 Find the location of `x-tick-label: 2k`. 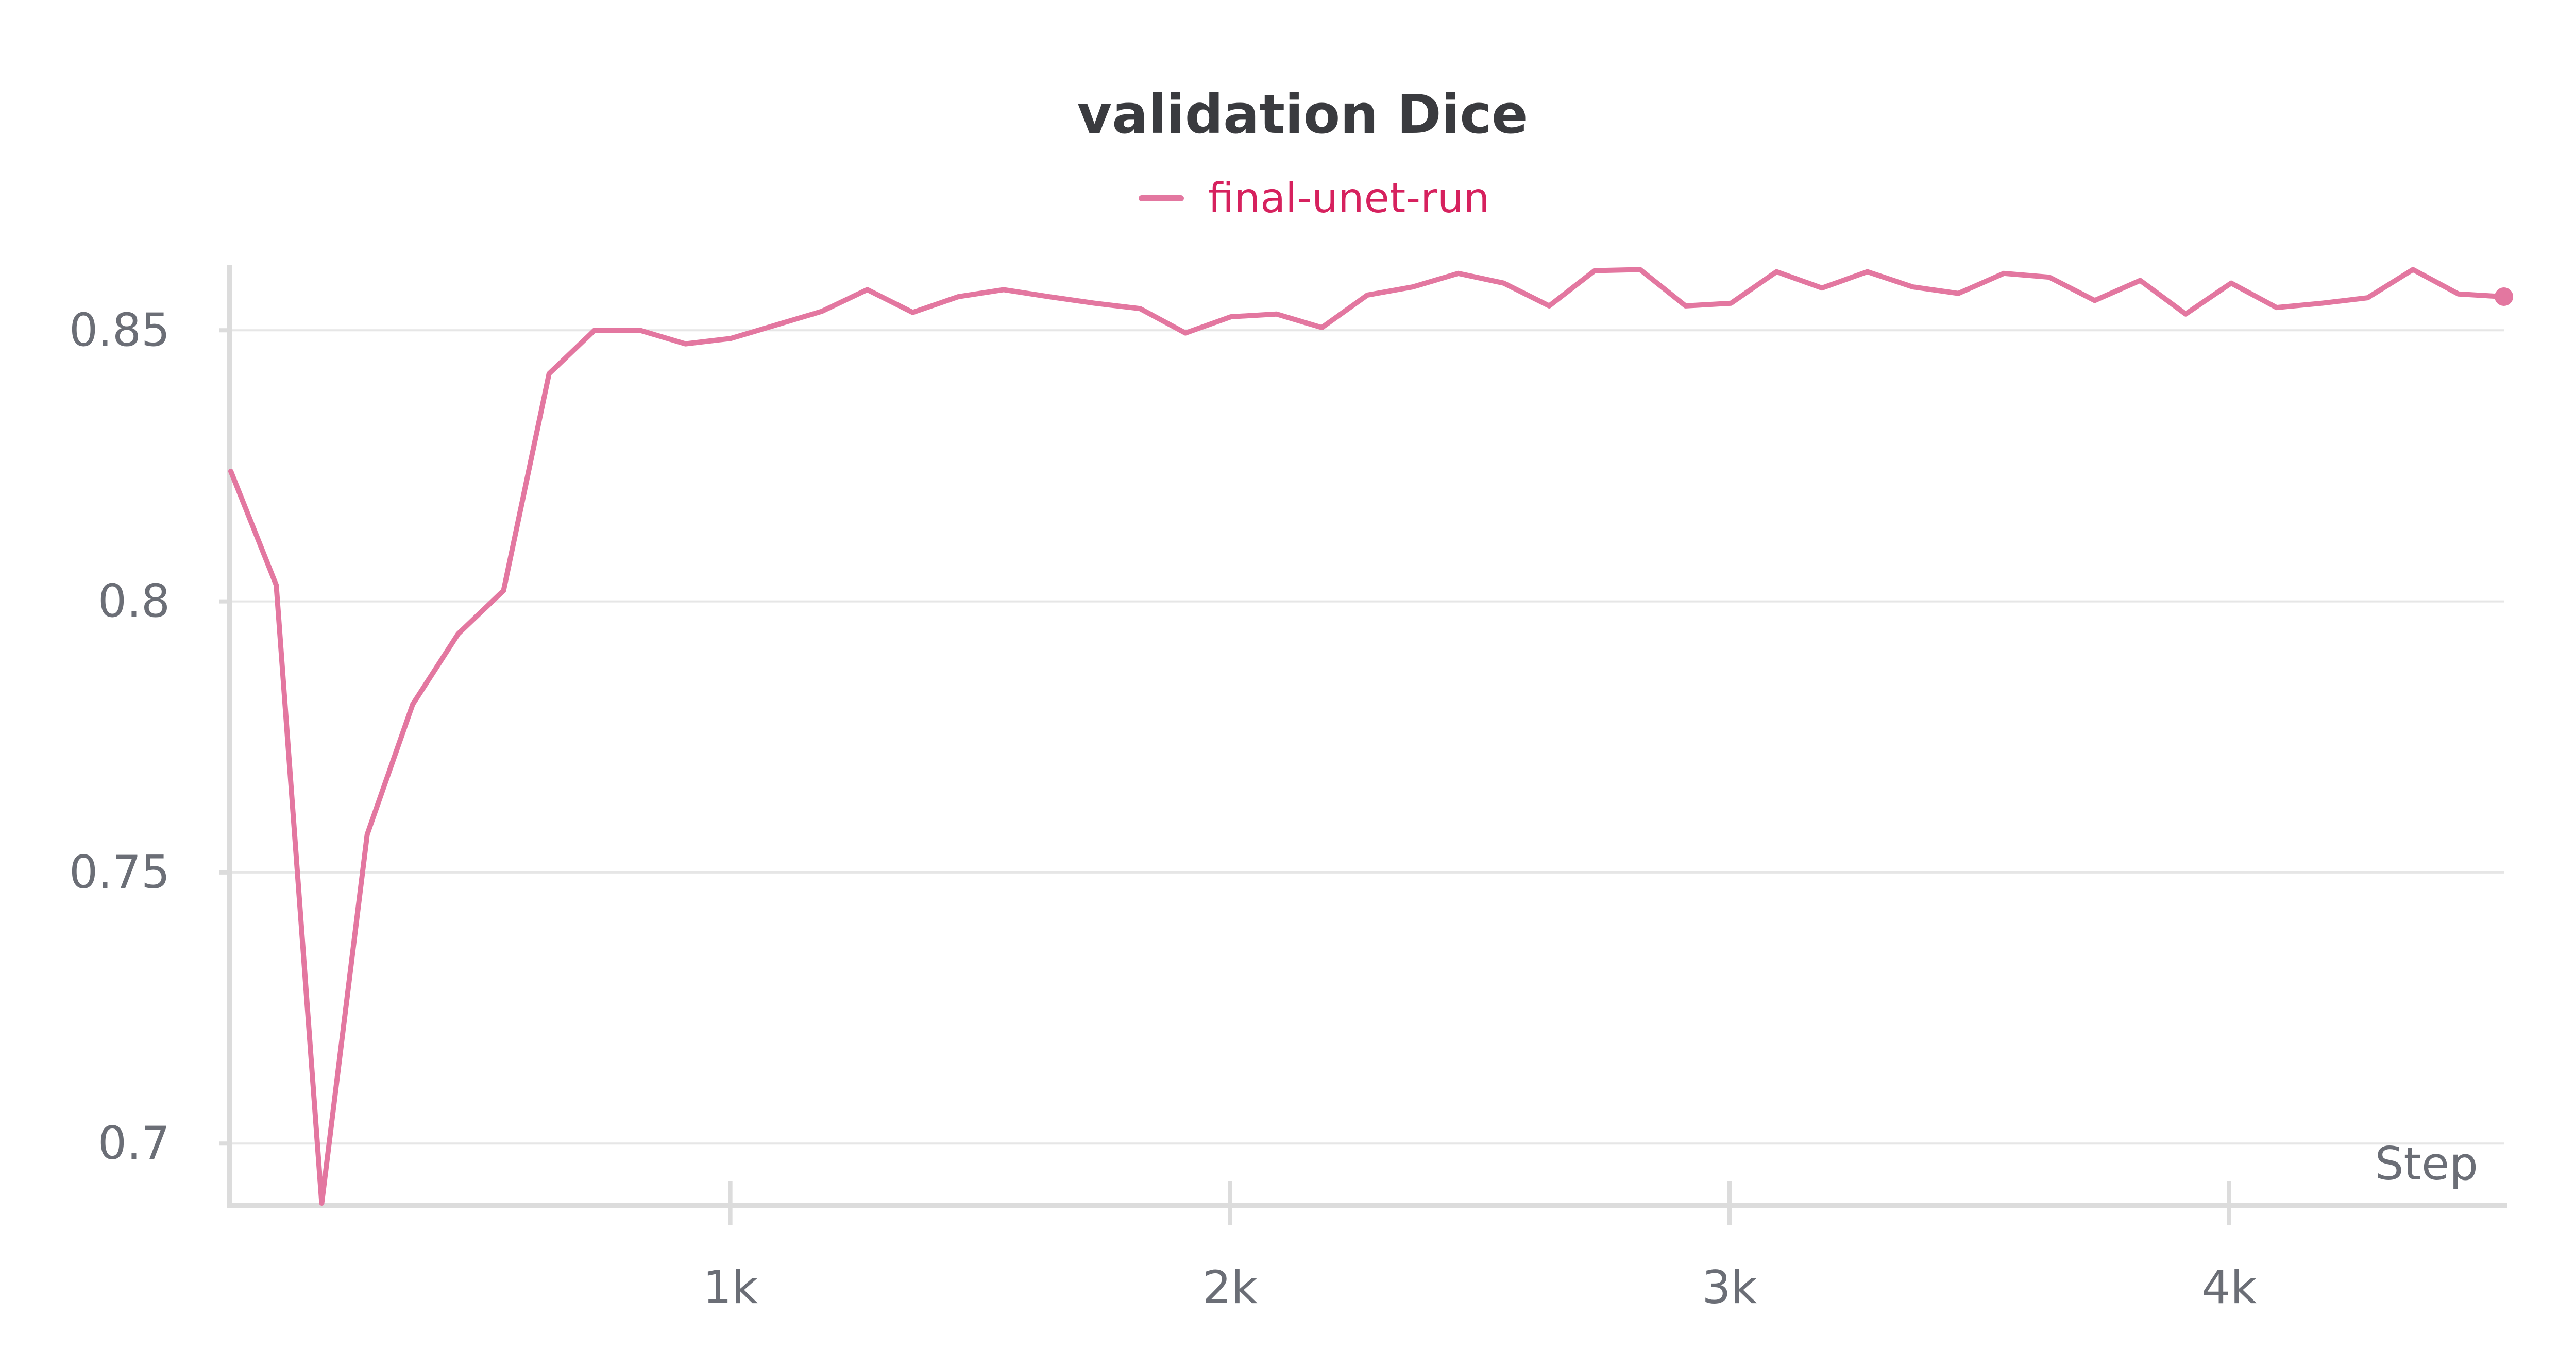

x-tick-label: 2k is located at coordinates (1230, 1287).